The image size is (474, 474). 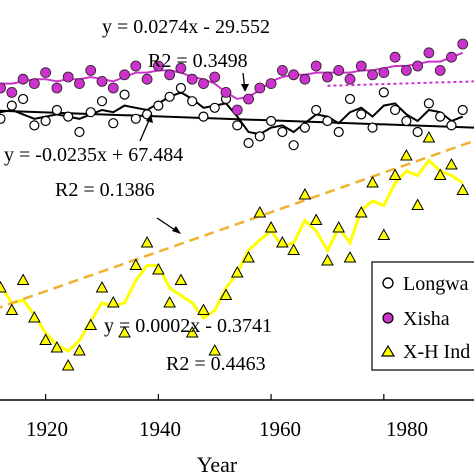 What do you see at coordinates (214, 107) in the screenshot?
I see `point-longwa-1950` at bounding box center [214, 107].